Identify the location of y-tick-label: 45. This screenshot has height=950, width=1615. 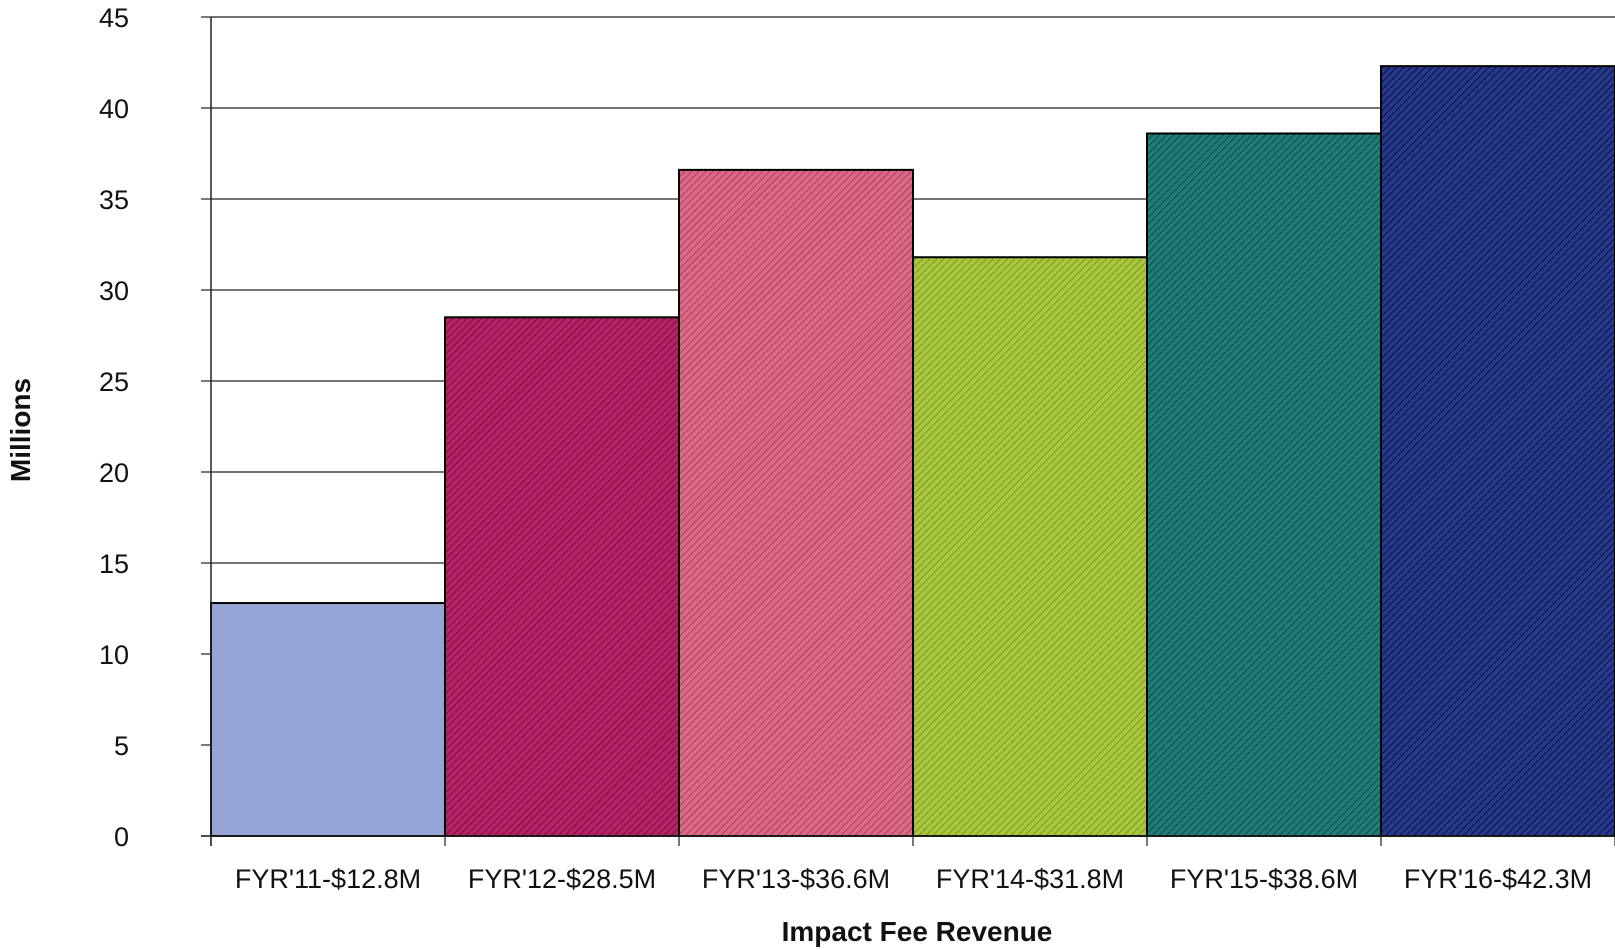
(114, 18).